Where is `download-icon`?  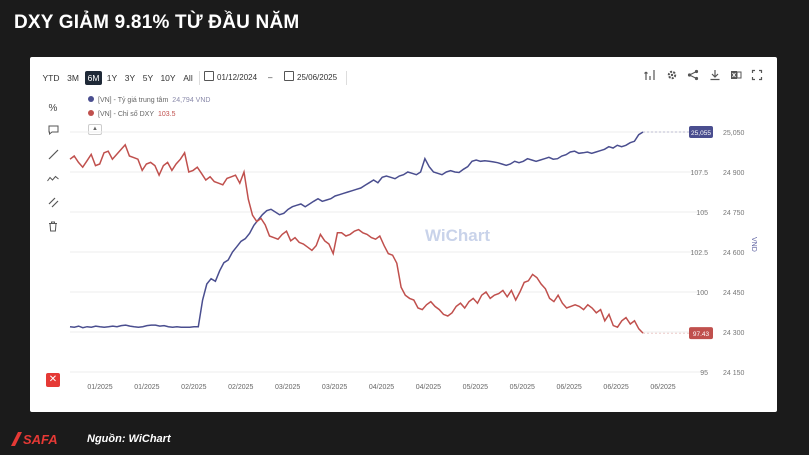 download-icon is located at coordinates (715, 77).